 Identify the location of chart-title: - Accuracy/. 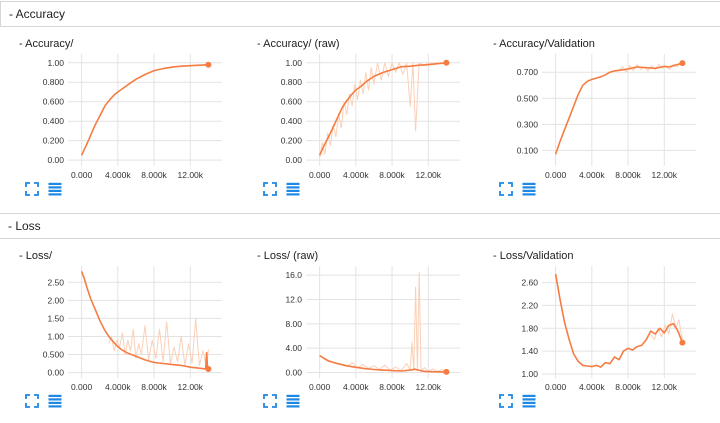
(46, 44).